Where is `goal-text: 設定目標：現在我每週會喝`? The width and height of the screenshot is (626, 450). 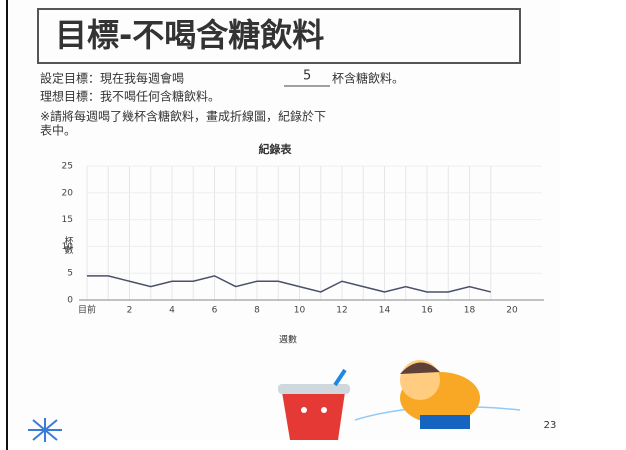
goal-text: 設定目標：現在我每週會喝 is located at coordinates (112, 78).